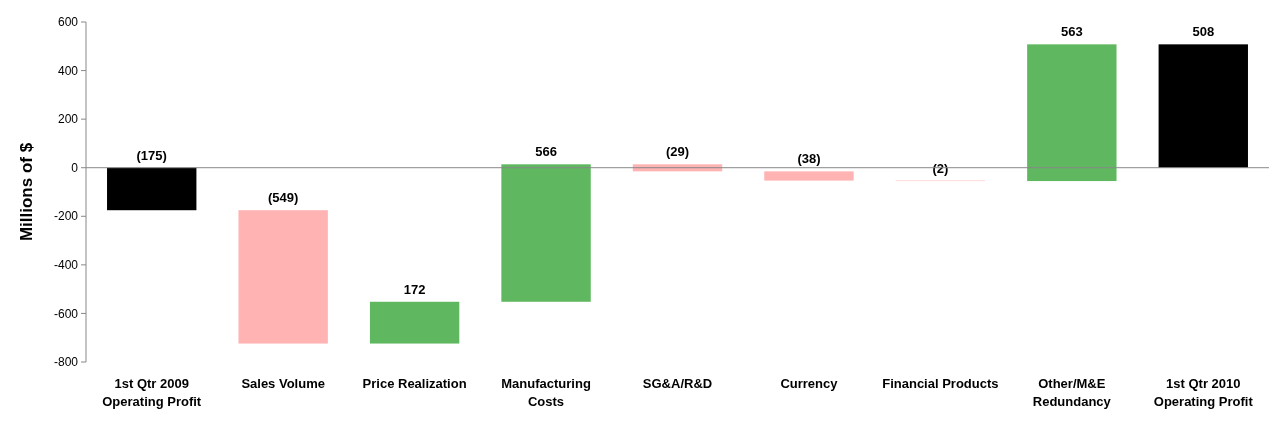  I want to click on x-tick-label: 1st Qtr 2009 Operating Profit, so click(152, 392).